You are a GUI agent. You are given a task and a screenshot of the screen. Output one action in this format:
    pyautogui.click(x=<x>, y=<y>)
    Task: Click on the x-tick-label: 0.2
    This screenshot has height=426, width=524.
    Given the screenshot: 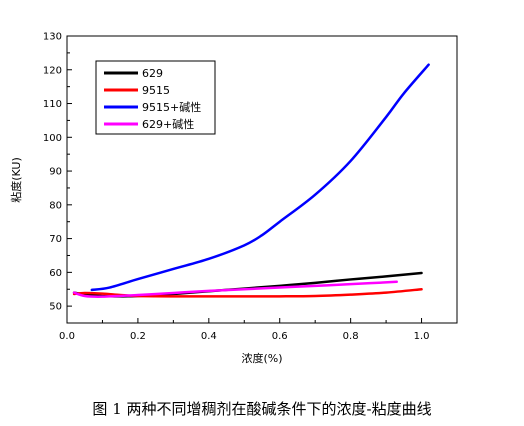 What is the action you would take?
    pyautogui.click(x=138, y=336)
    